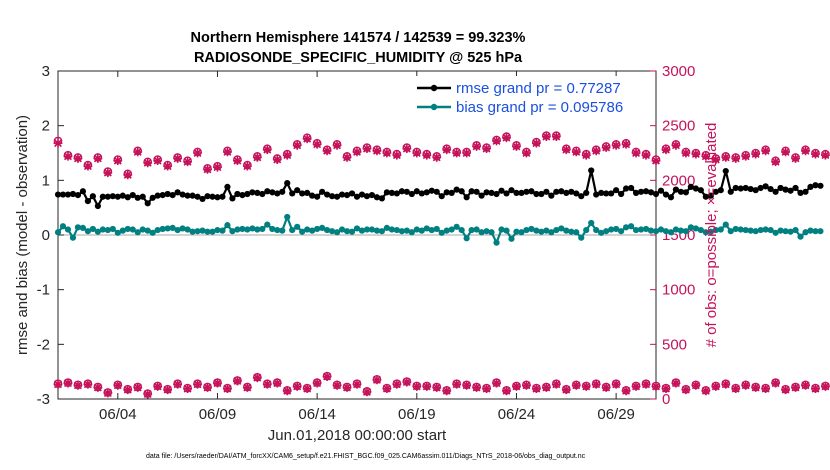 The height and width of the screenshot is (470, 830). Describe the element at coordinates (118, 414) in the screenshot. I see `x-tick-label: 06/04` at that location.